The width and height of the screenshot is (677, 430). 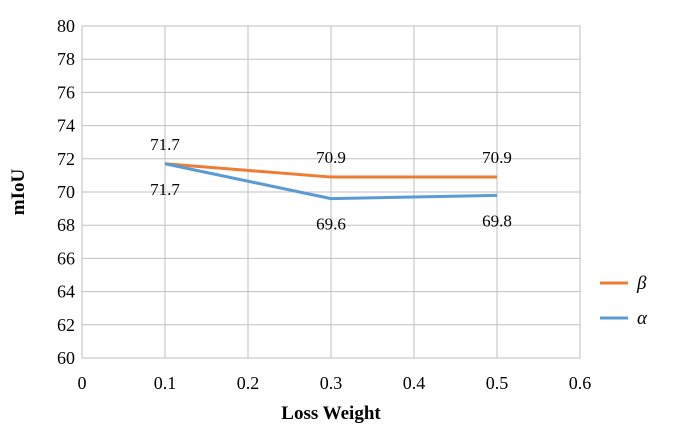 What do you see at coordinates (331, 383) in the screenshot?
I see `x-tick-label: 0.3` at bounding box center [331, 383].